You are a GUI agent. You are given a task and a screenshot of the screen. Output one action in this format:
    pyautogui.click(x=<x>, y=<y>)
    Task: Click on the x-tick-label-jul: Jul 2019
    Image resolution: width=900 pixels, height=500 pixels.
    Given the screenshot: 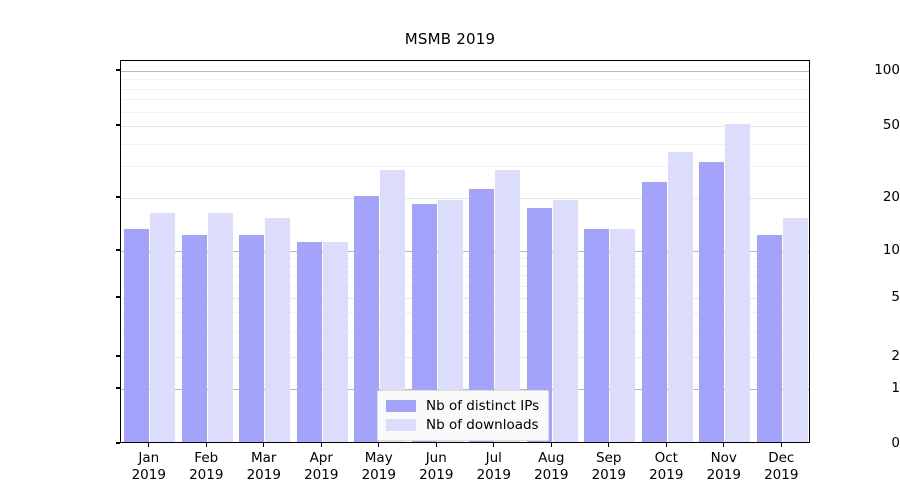 What is the action you would take?
    pyautogui.click(x=494, y=467)
    